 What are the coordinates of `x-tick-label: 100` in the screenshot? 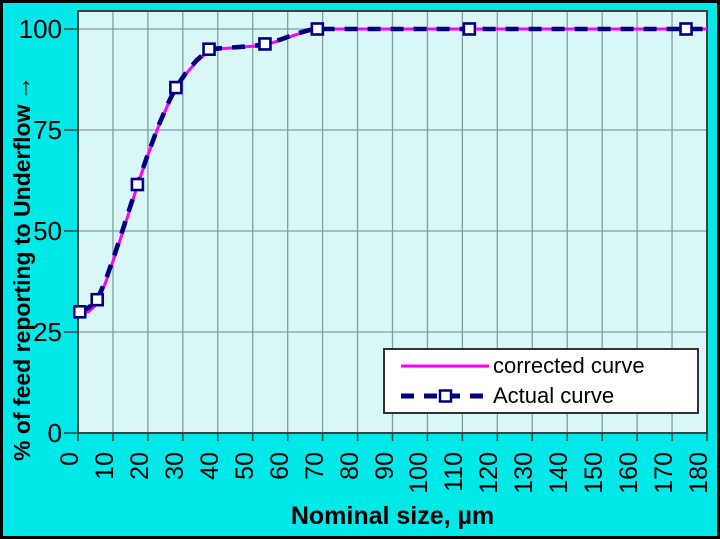 It's located at (419, 473).